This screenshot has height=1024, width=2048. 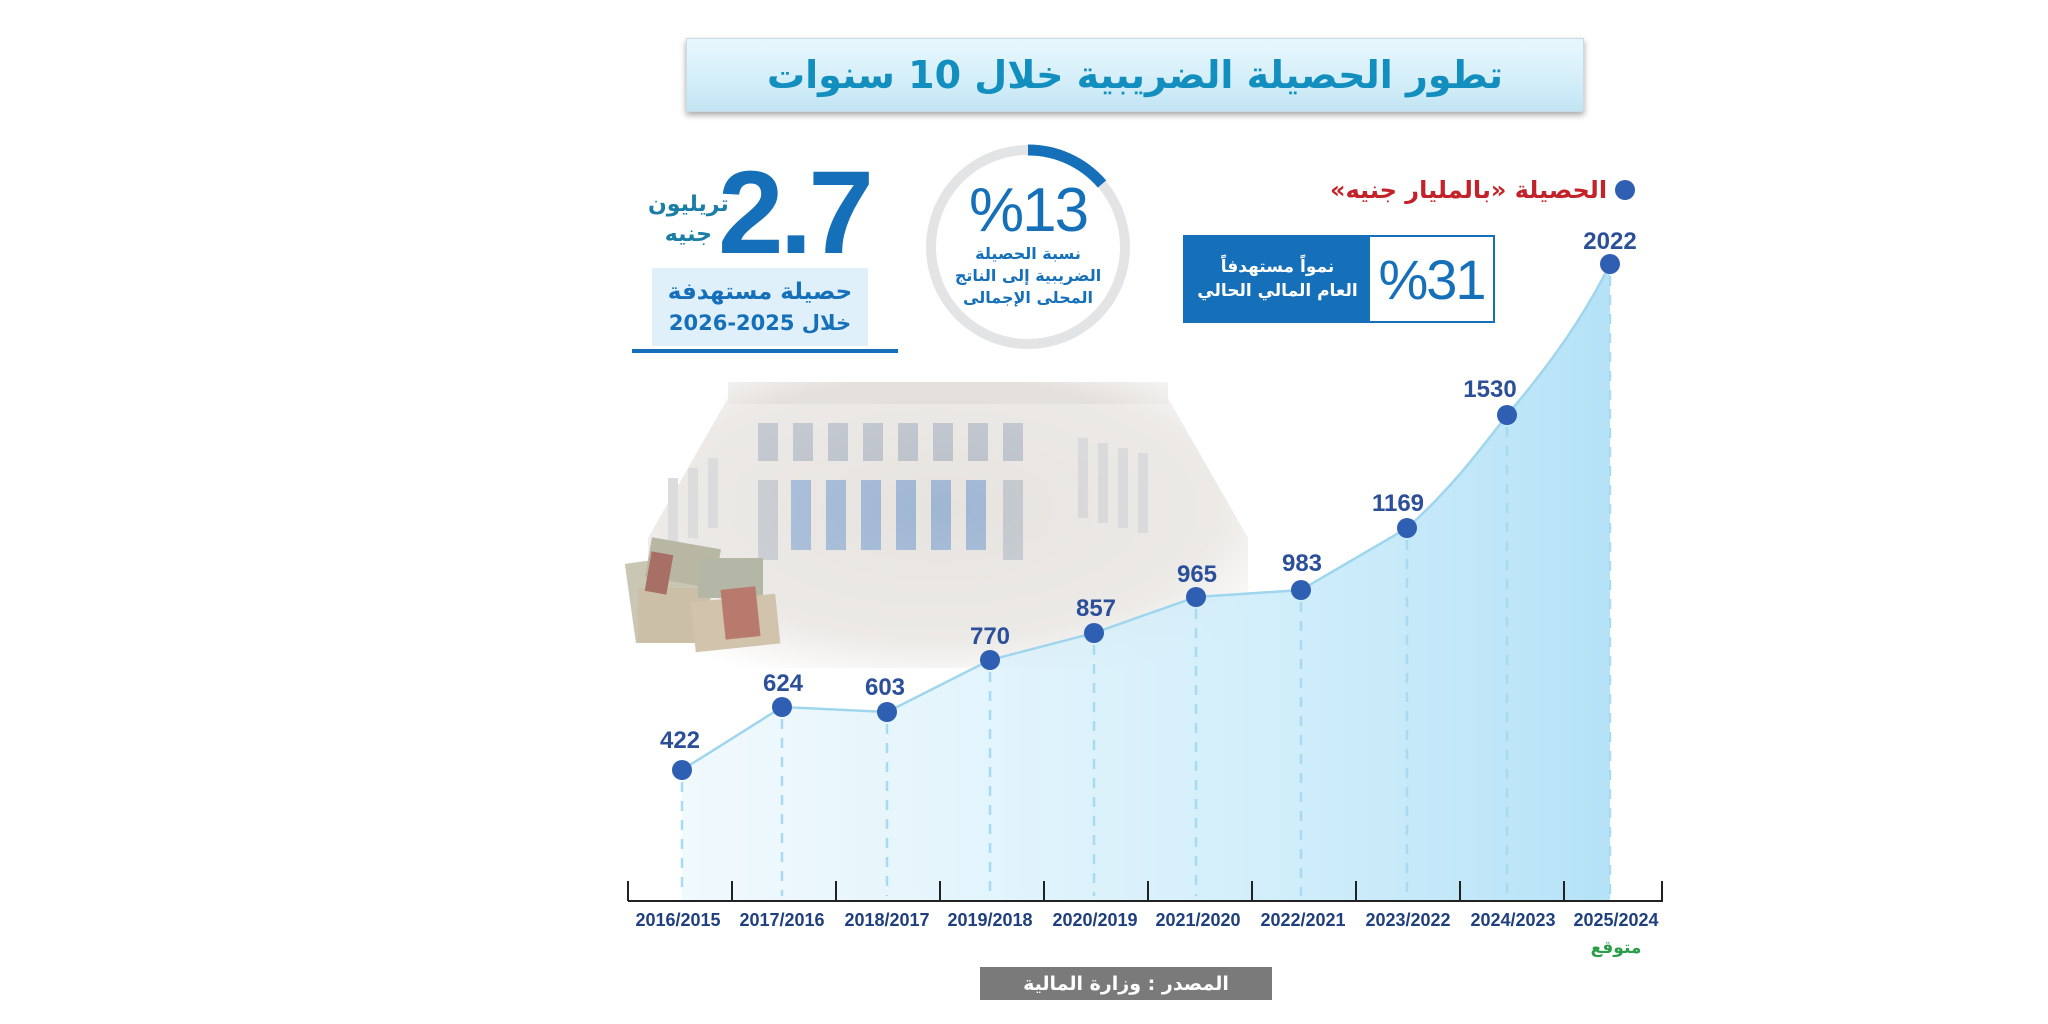 I want to click on category-label: 2022/2021, so click(x=1302, y=920).